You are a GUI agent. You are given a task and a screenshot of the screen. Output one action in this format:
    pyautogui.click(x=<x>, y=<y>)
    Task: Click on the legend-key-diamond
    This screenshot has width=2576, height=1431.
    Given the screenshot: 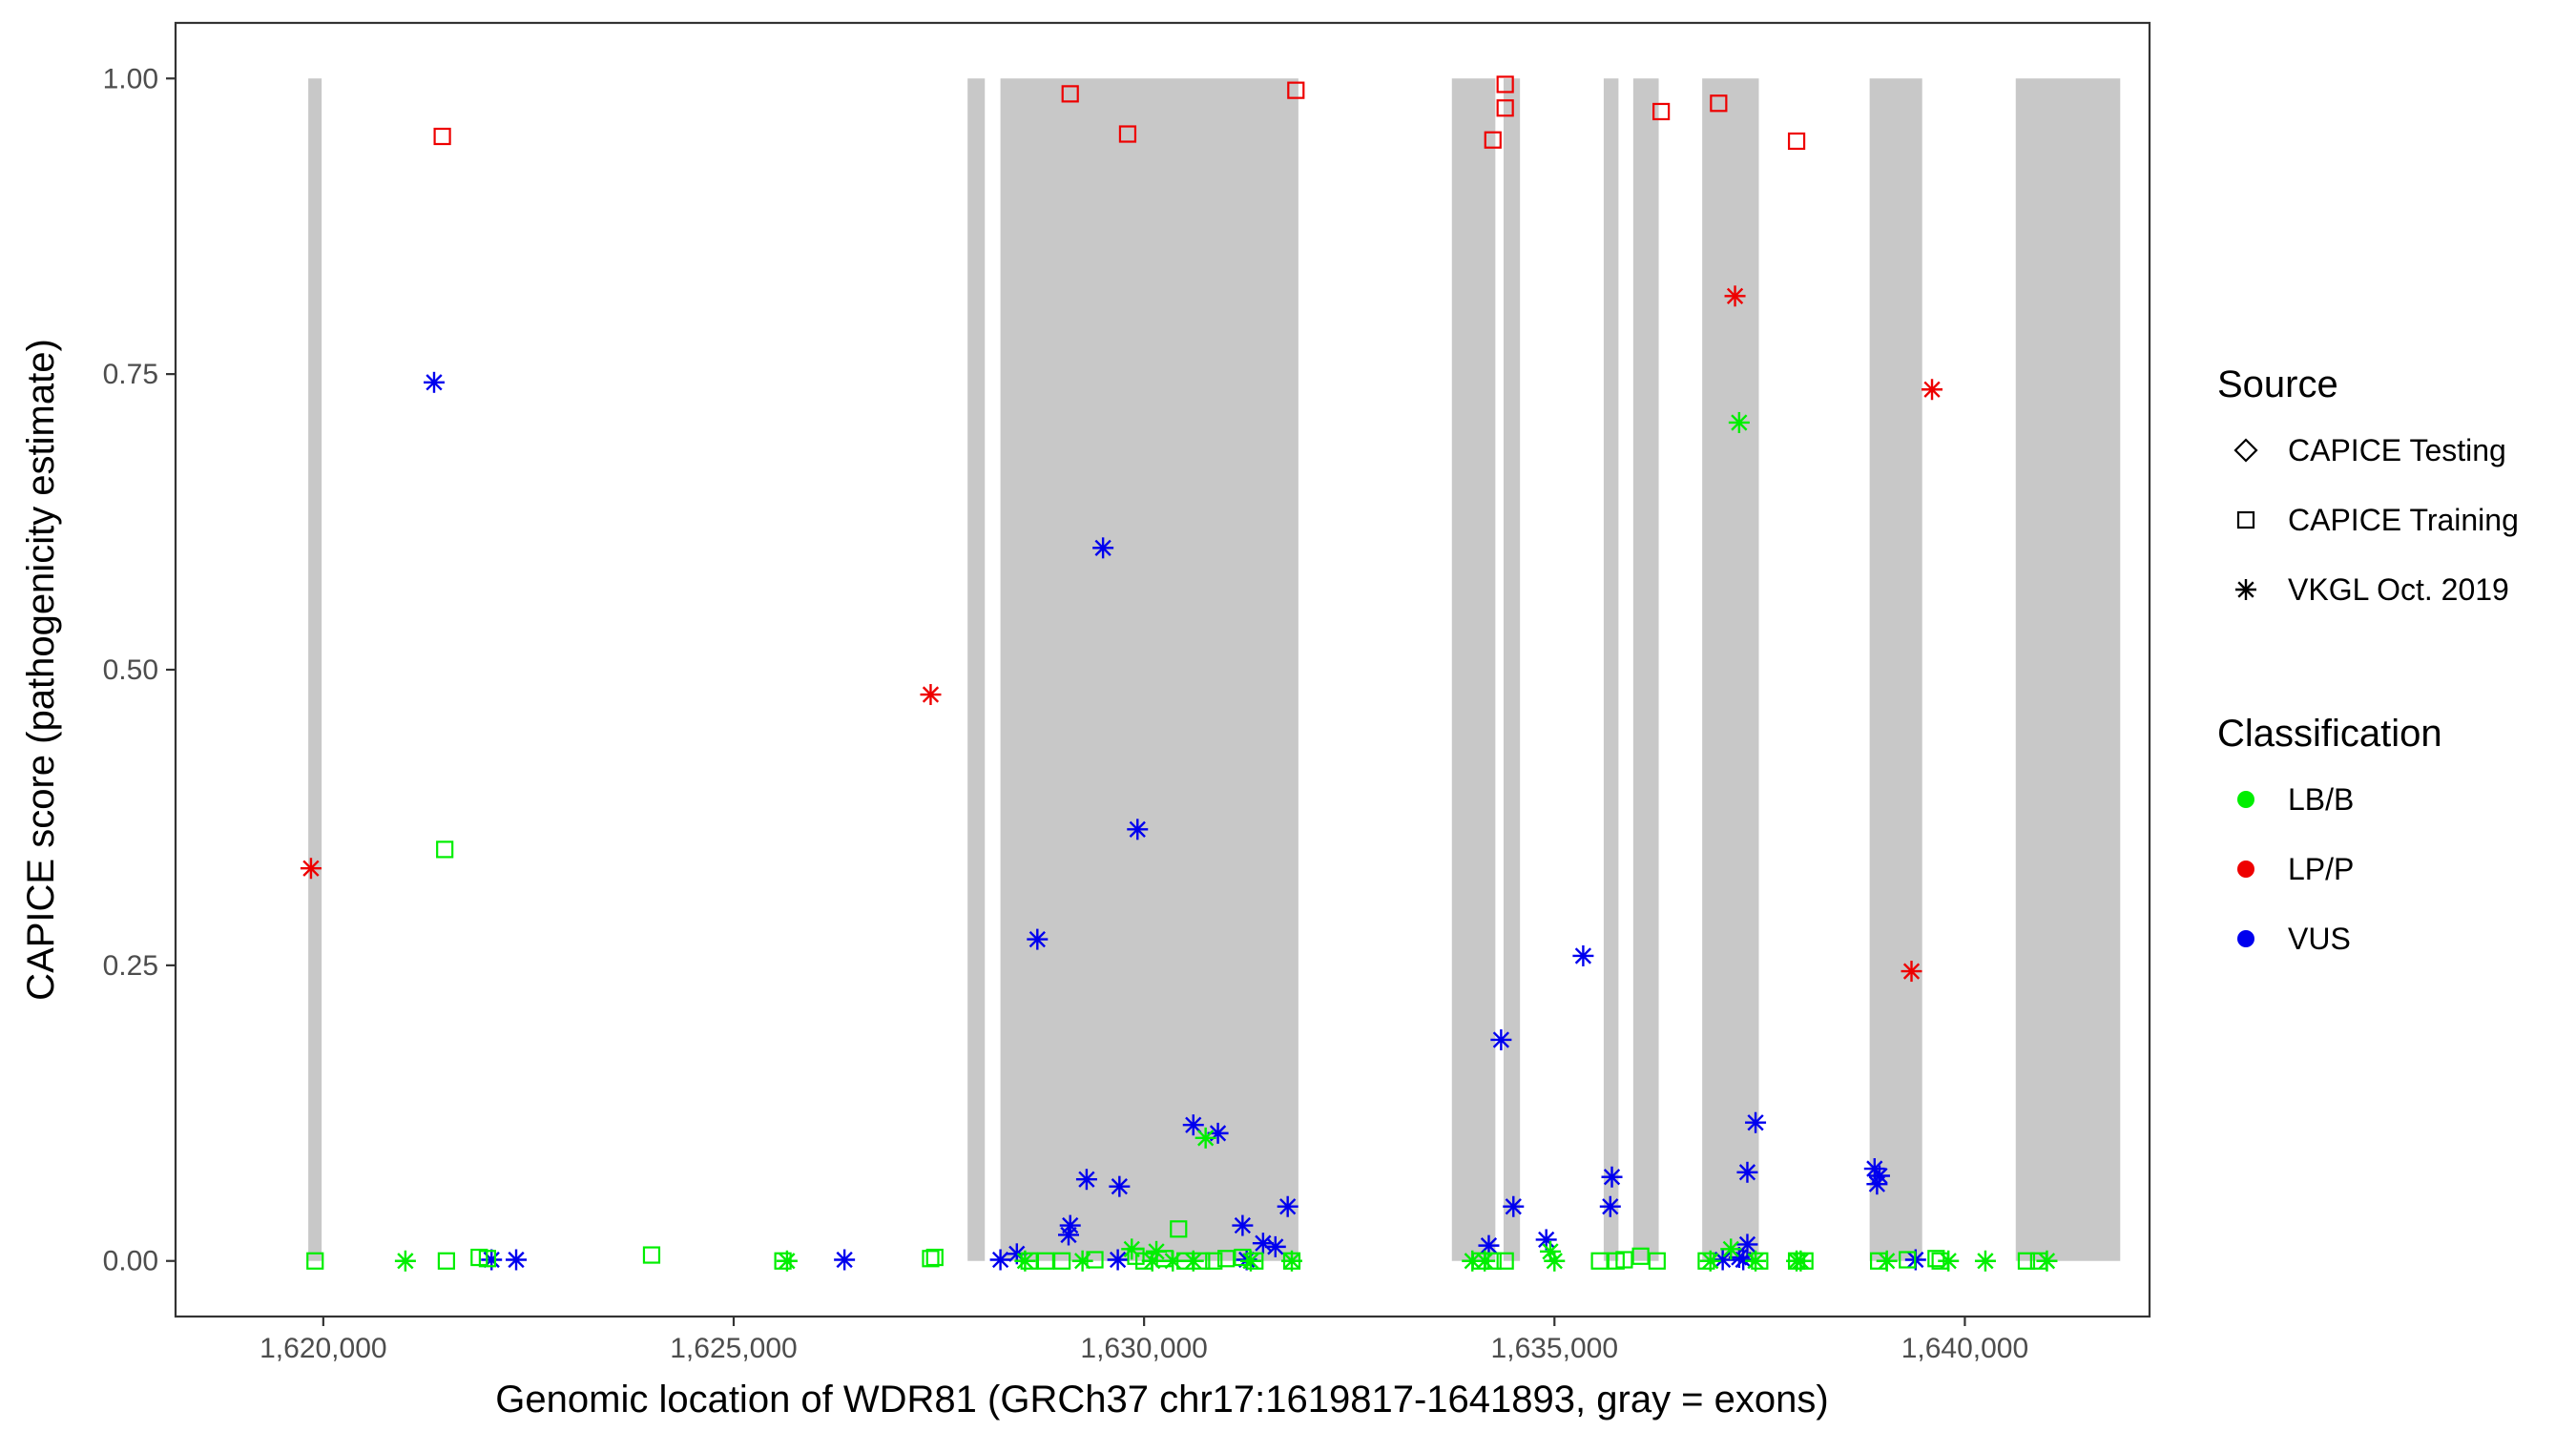 What is the action you would take?
    pyautogui.click(x=2245, y=450)
    